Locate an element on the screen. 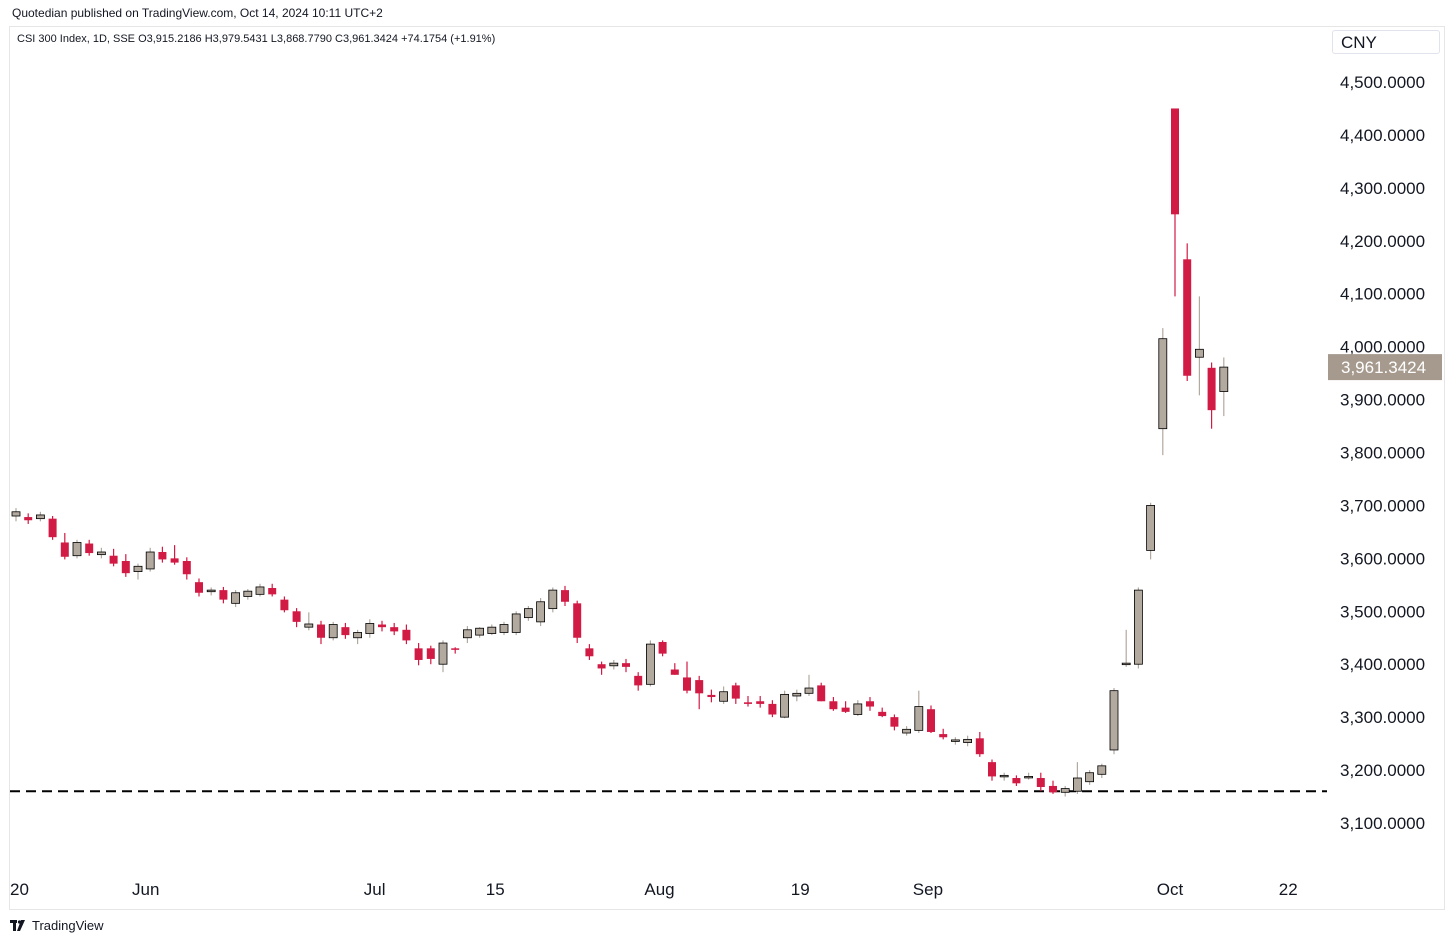 The width and height of the screenshot is (1456, 945). footer: TradingView is located at coordinates (57, 925).